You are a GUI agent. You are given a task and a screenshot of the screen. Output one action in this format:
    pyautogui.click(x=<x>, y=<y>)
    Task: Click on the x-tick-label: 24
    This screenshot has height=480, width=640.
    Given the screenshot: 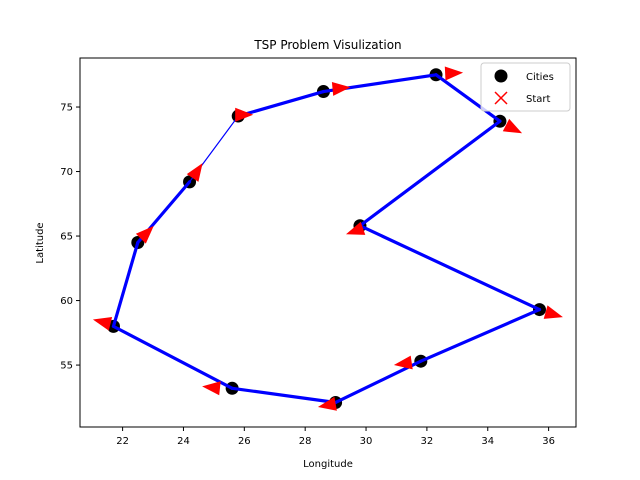 What is the action you would take?
    pyautogui.click(x=183, y=441)
    